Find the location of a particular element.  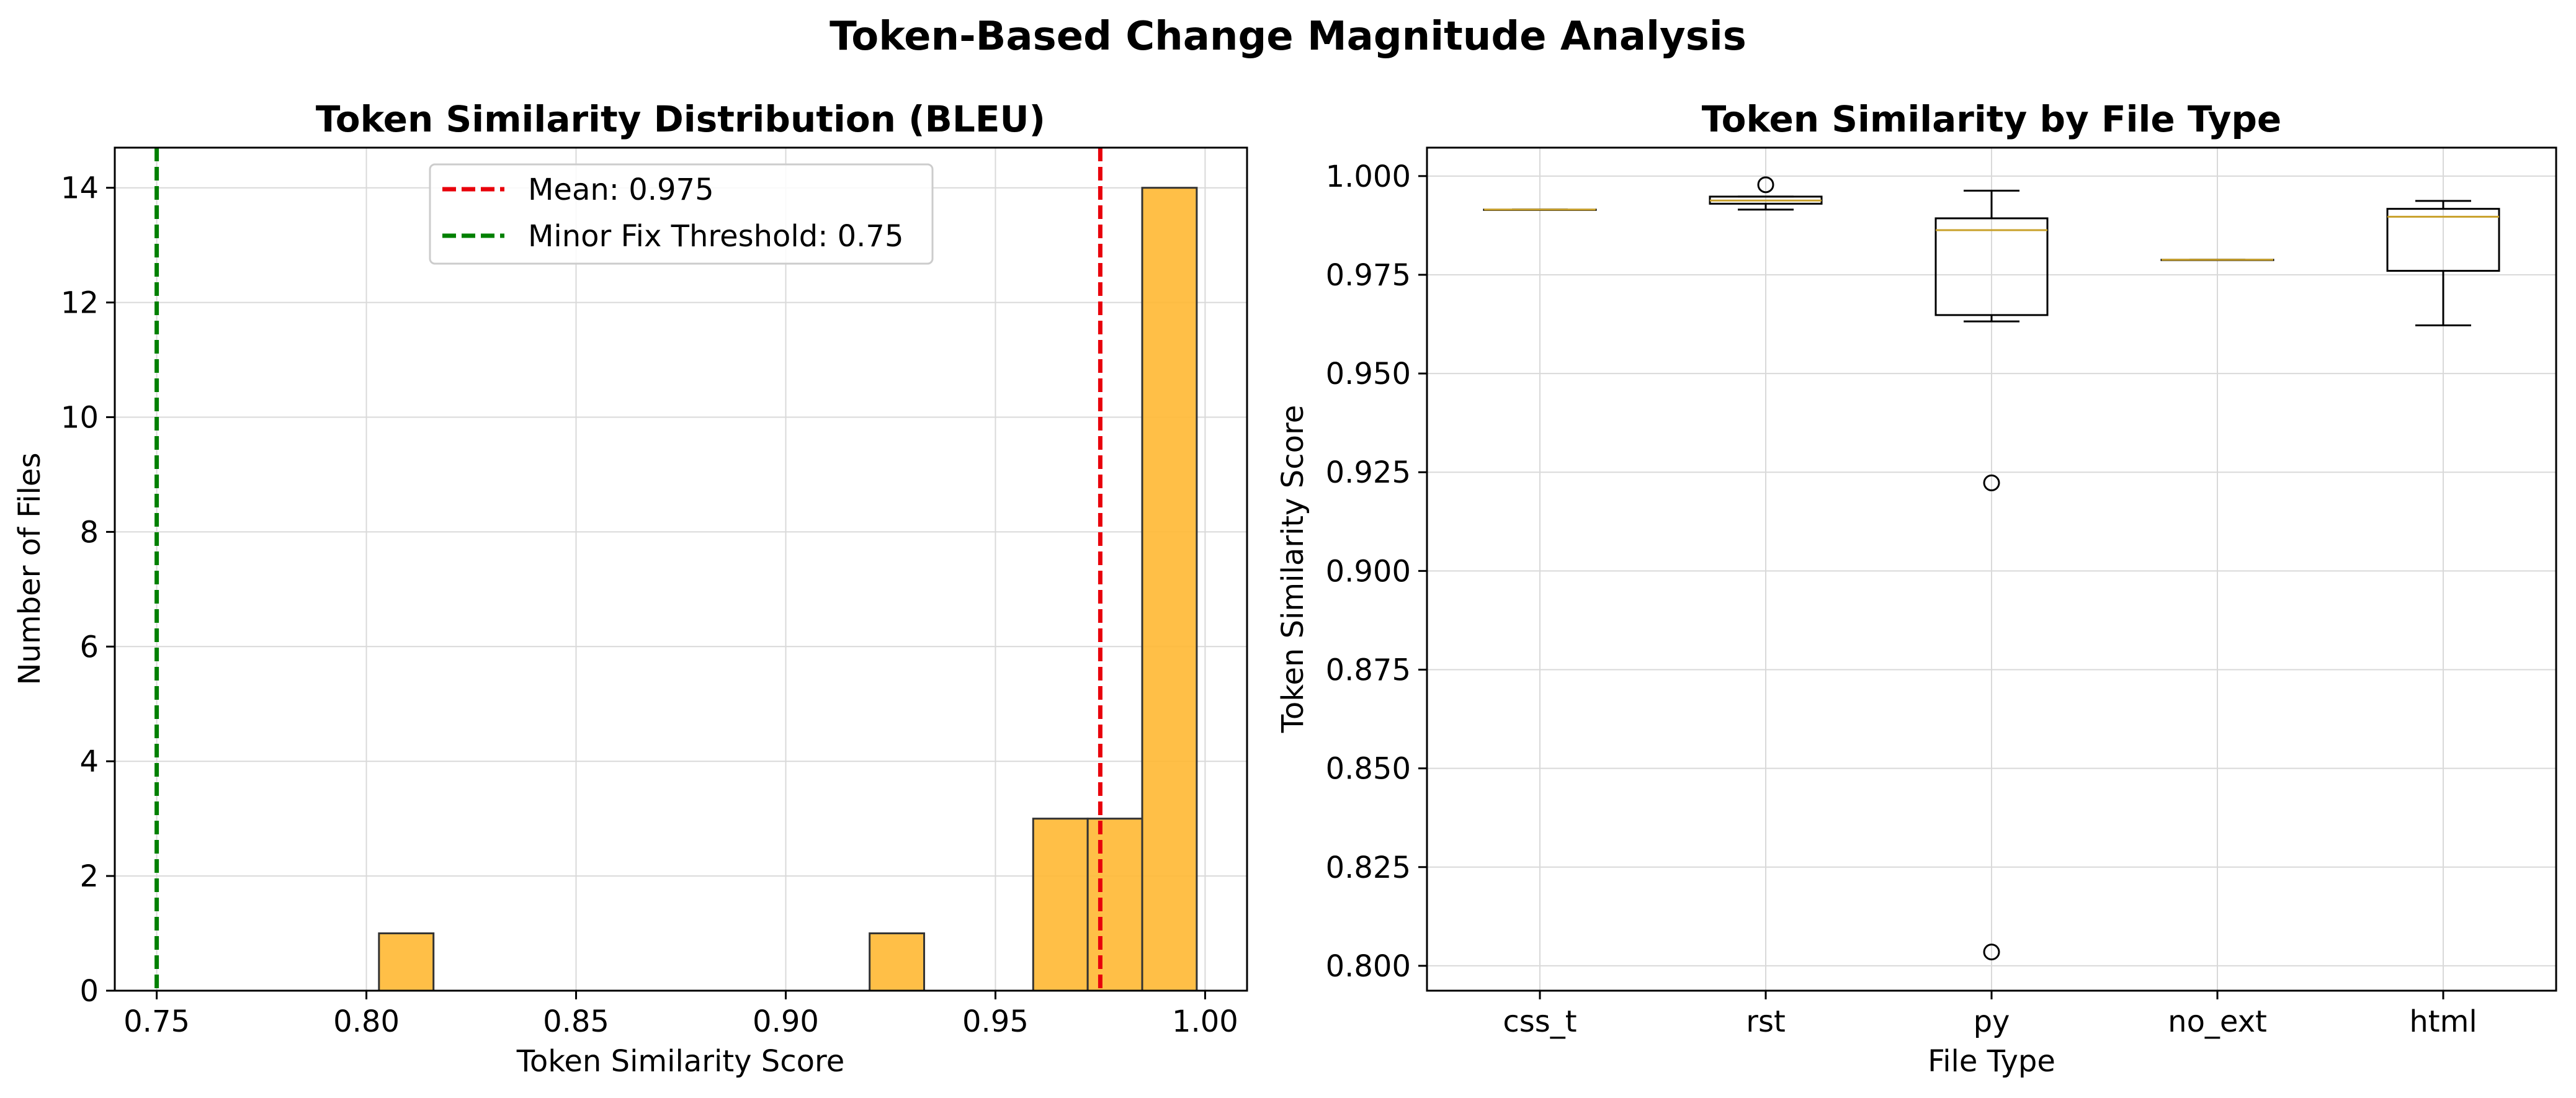

x-tick-label: rst is located at coordinates (1766, 1021).